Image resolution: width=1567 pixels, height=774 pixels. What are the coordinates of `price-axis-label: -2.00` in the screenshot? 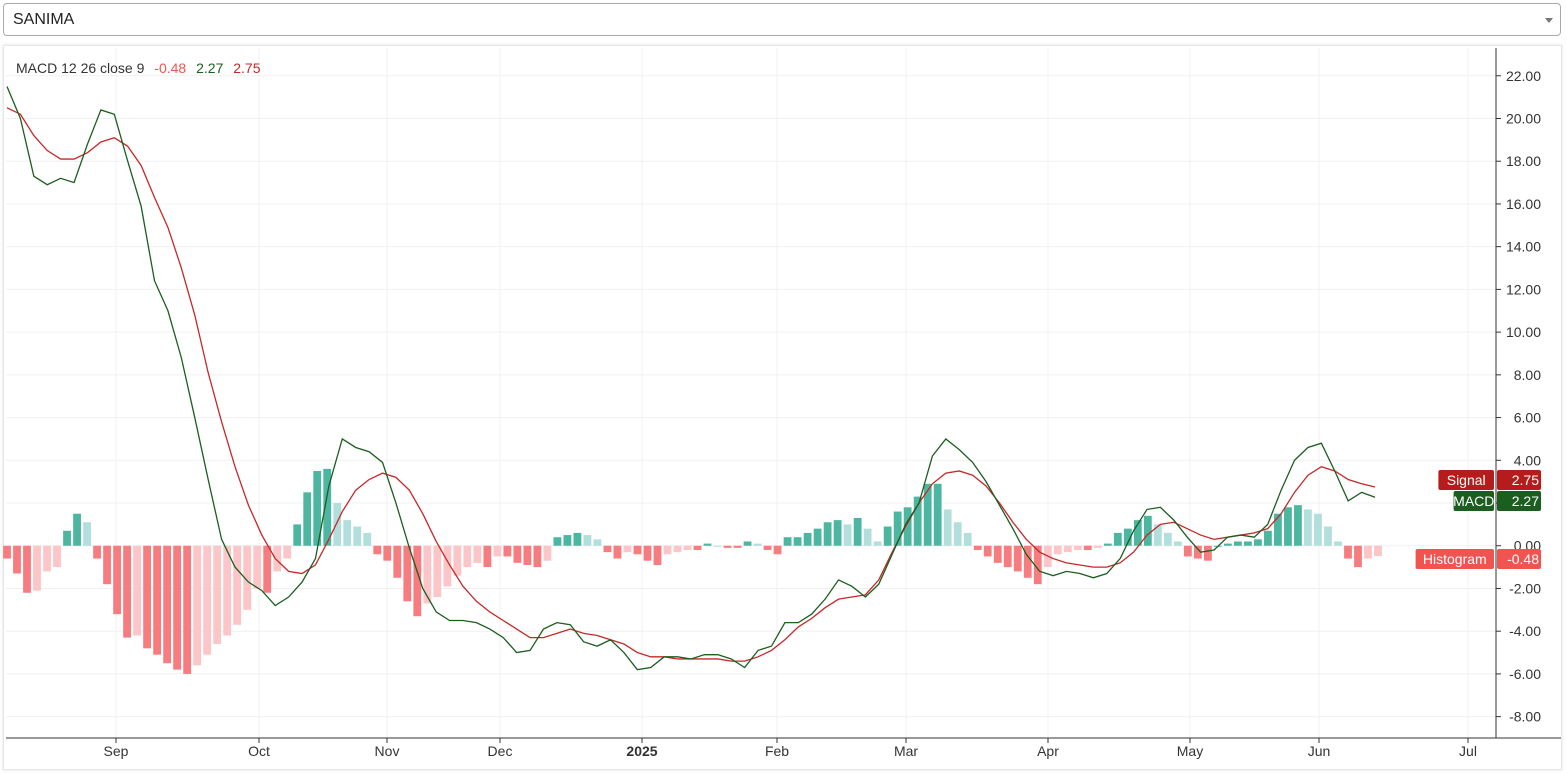 It's located at (1525, 588).